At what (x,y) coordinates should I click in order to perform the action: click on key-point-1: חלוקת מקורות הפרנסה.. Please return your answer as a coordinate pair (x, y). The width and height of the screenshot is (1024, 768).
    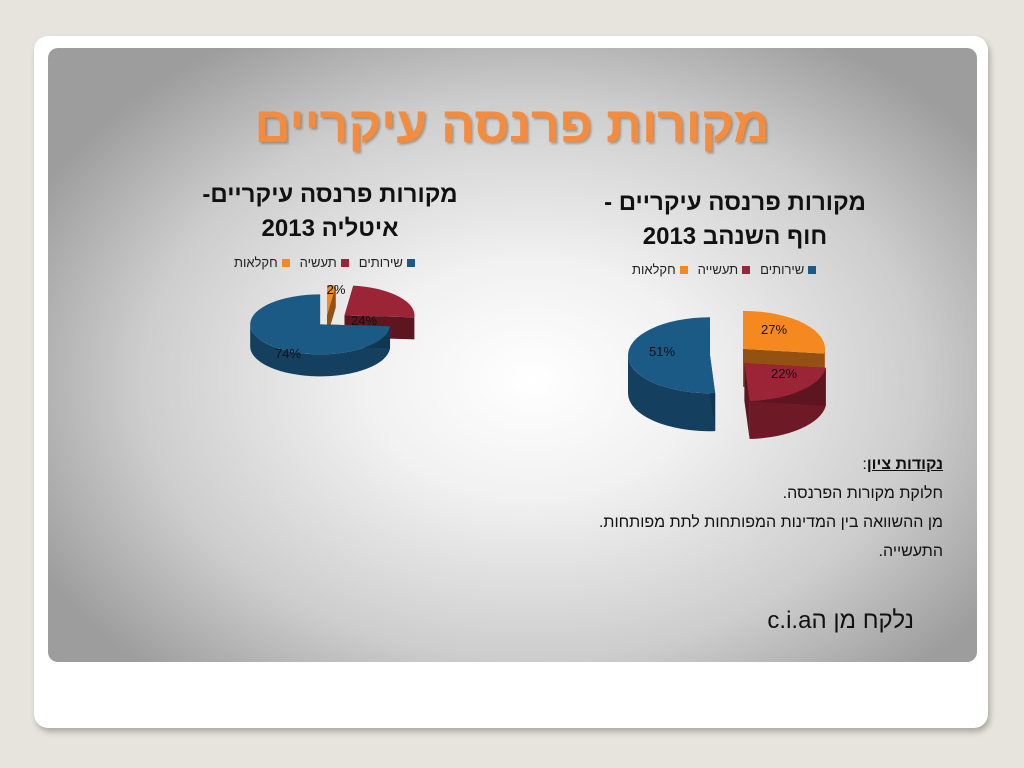
    Looking at the image, I should click on (862, 493).